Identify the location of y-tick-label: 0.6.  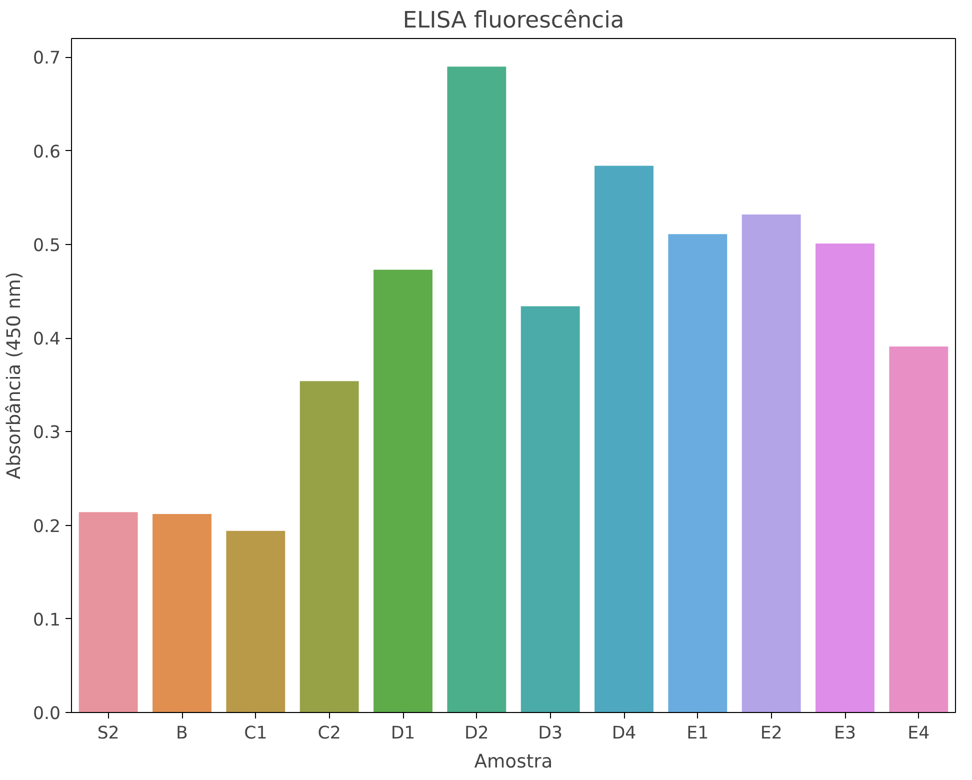
(46, 152).